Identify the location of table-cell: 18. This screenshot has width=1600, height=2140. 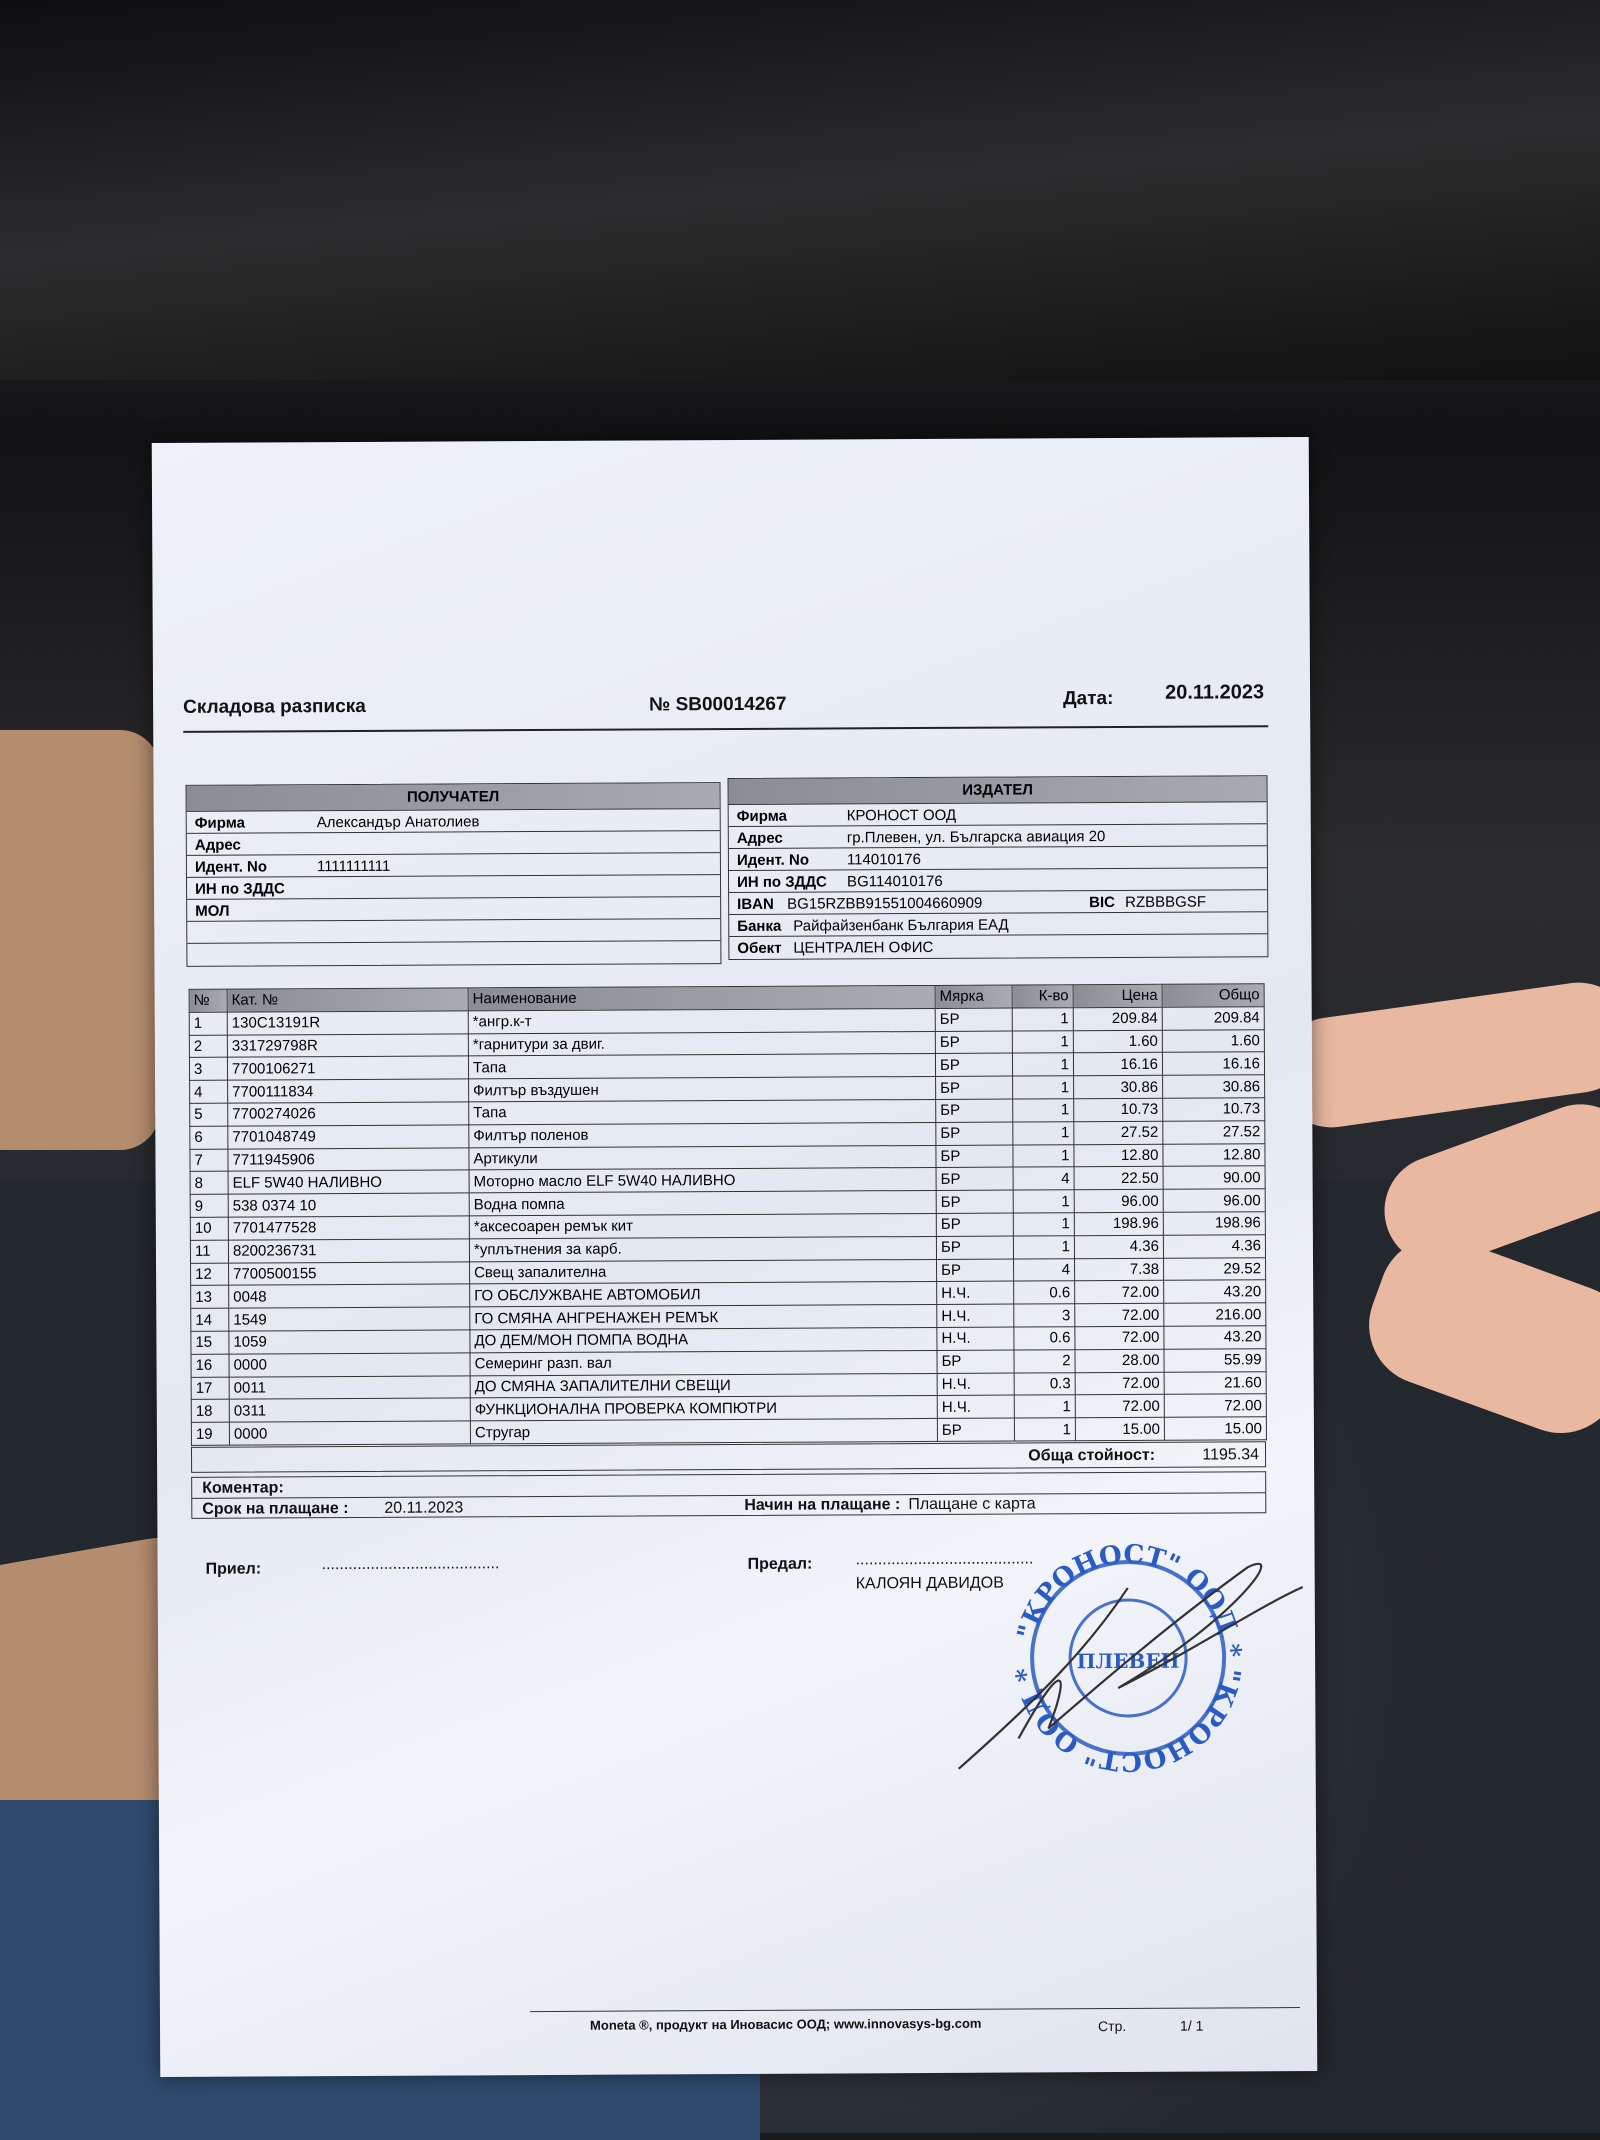
(210, 1411).